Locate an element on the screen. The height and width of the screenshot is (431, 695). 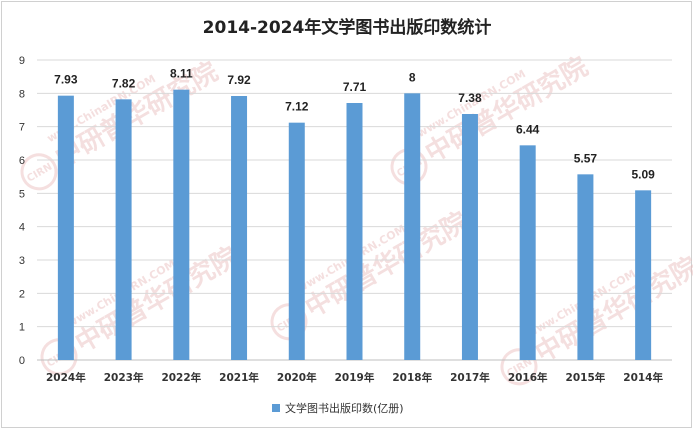
data-label: 7.93 is located at coordinates (66, 80).